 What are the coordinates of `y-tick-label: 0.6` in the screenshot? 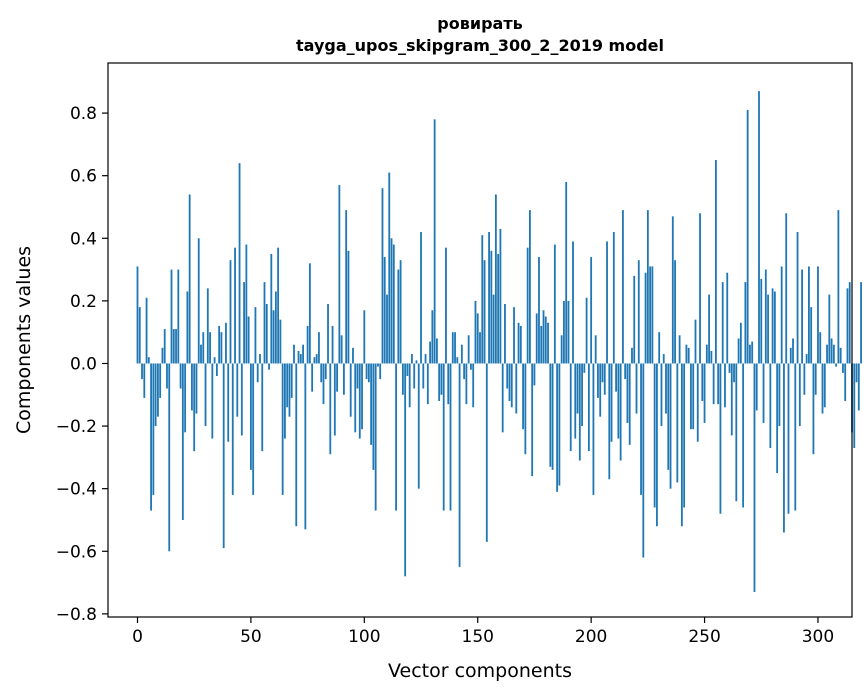 It's located at (83, 177).